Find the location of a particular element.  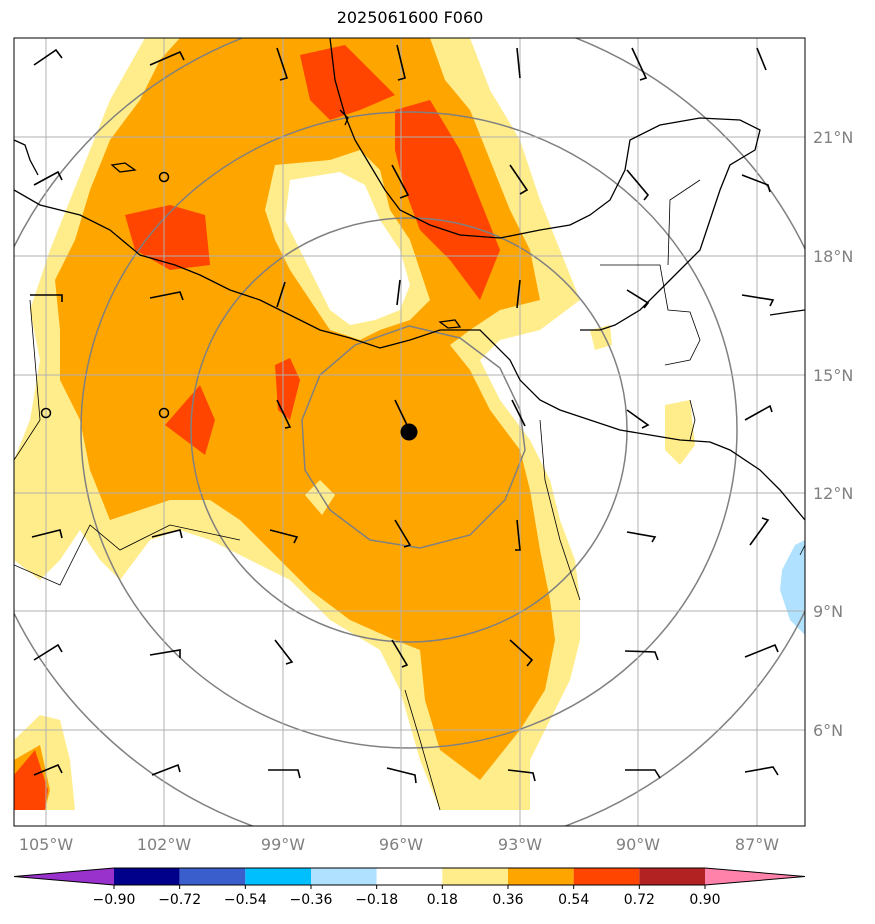

colorbar-tick-label: 0.18 is located at coordinates (442, 900).